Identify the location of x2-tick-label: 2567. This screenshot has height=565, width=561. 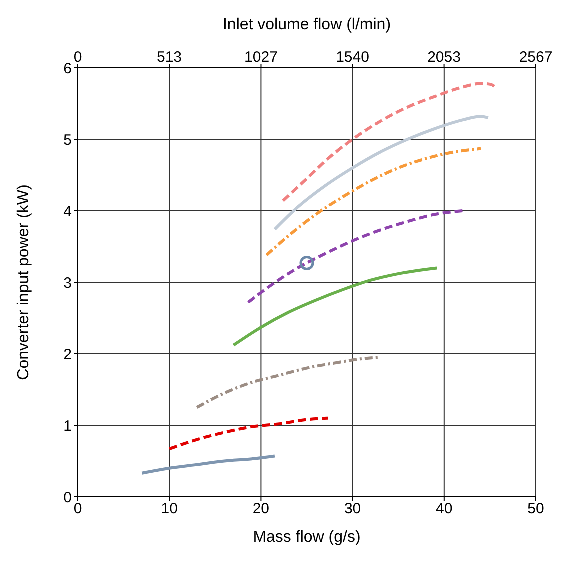
(536, 57).